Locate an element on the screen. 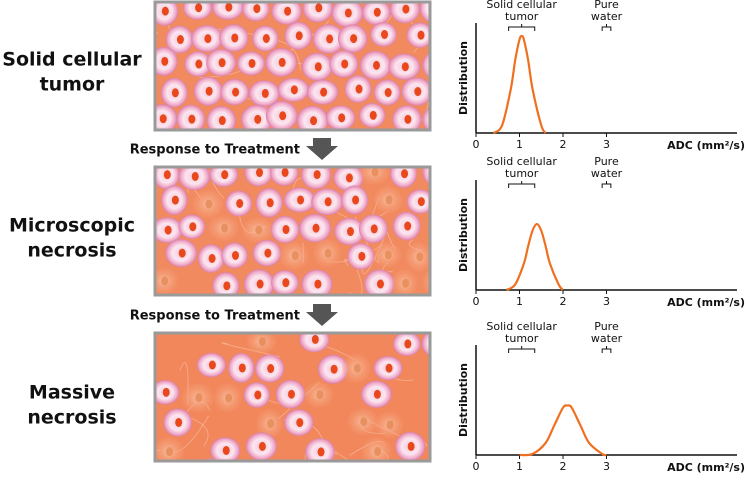 Image resolution: width=750 pixels, height=483 pixels. annotation: Pure is located at coordinates (606, 326).